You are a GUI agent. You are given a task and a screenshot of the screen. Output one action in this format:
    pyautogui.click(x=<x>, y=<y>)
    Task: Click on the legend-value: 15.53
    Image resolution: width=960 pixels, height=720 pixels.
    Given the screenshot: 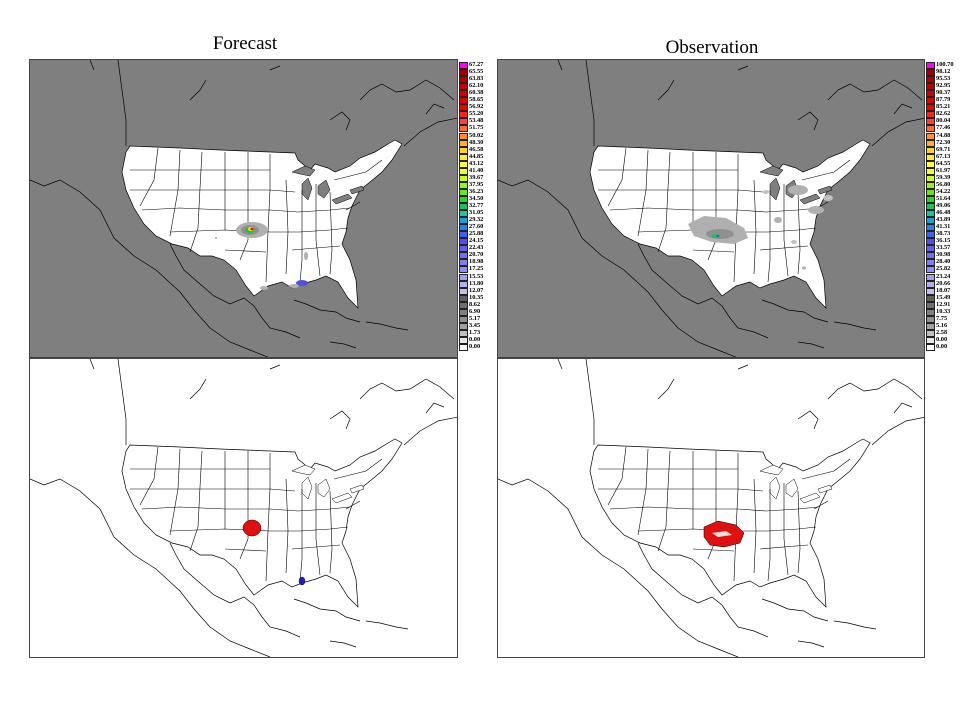 What is the action you would take?
    pyautogui.click(x=476, y=276)
    